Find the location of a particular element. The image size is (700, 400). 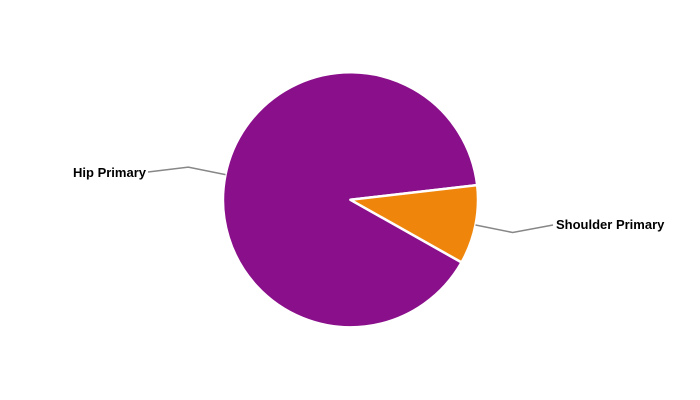

leader-line-shoulder-primary is located at coordinates (514, 229).